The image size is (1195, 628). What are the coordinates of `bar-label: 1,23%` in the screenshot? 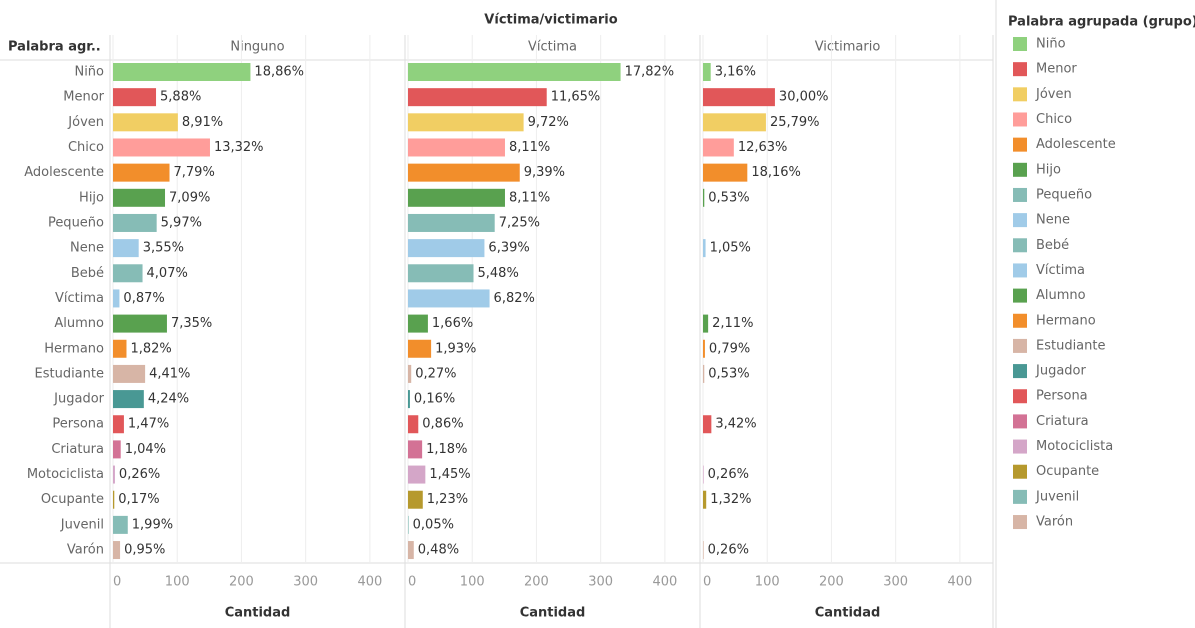 It's located at (447, 499).